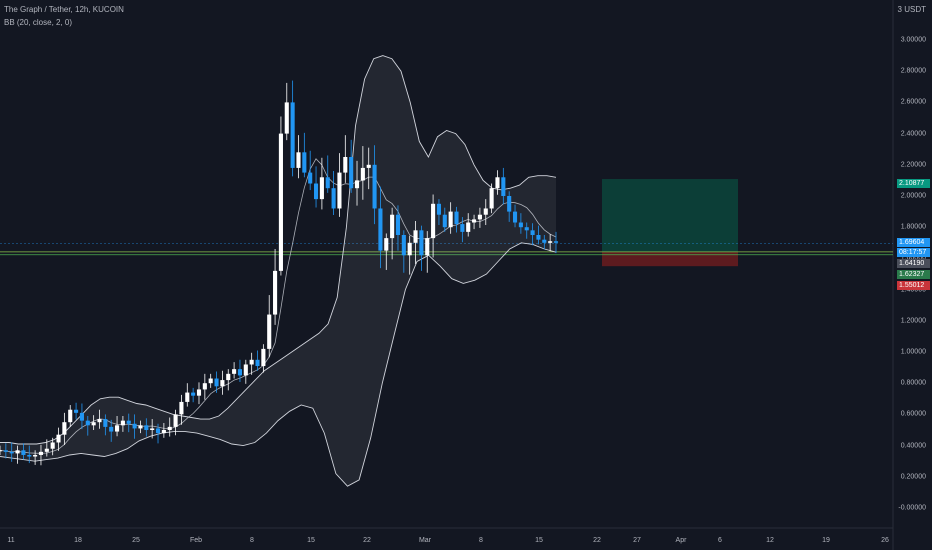 The height and width of the screenshot is (550, 932). What do you see at coordinates (681, 540) in the screenshot?
I see `time-tick-label: Apr` at bounding box center [681, 540].